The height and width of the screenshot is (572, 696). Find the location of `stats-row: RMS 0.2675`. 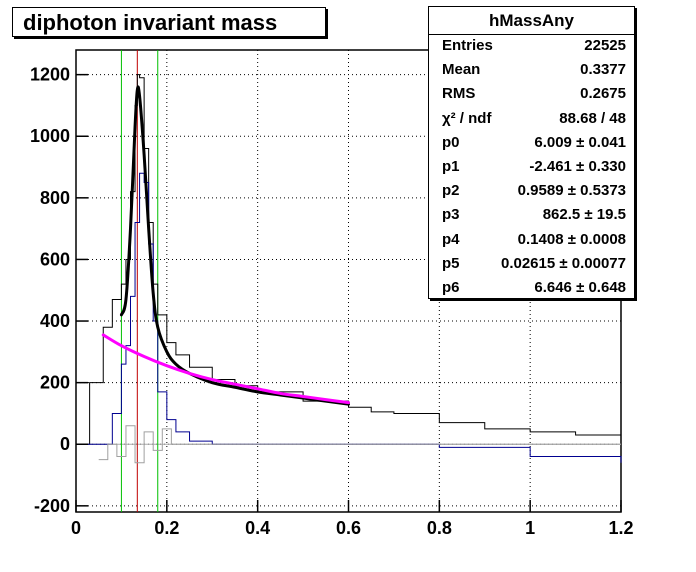

stats-row: RMS 0.2675 is located at coordinates (531, 94).